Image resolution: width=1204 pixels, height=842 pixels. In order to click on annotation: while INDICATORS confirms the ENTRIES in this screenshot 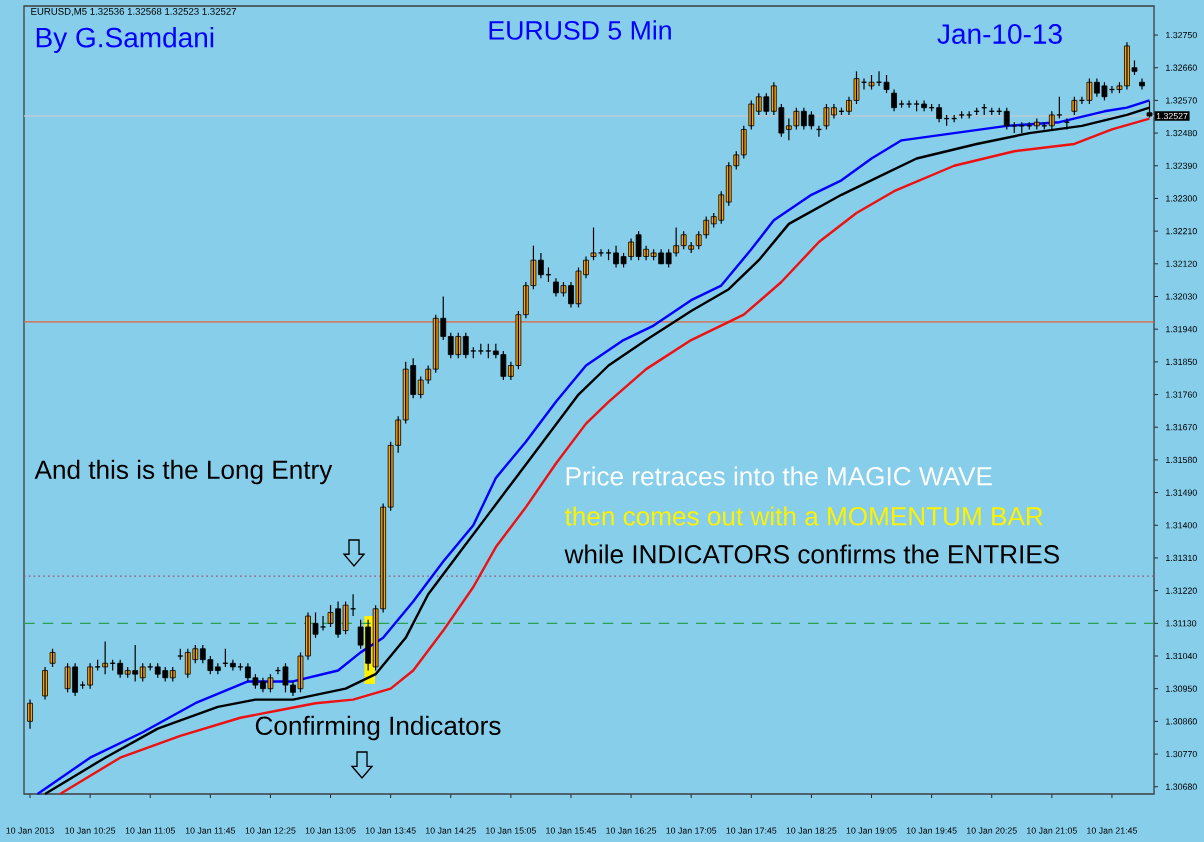, I will do `click(811, 554)`.